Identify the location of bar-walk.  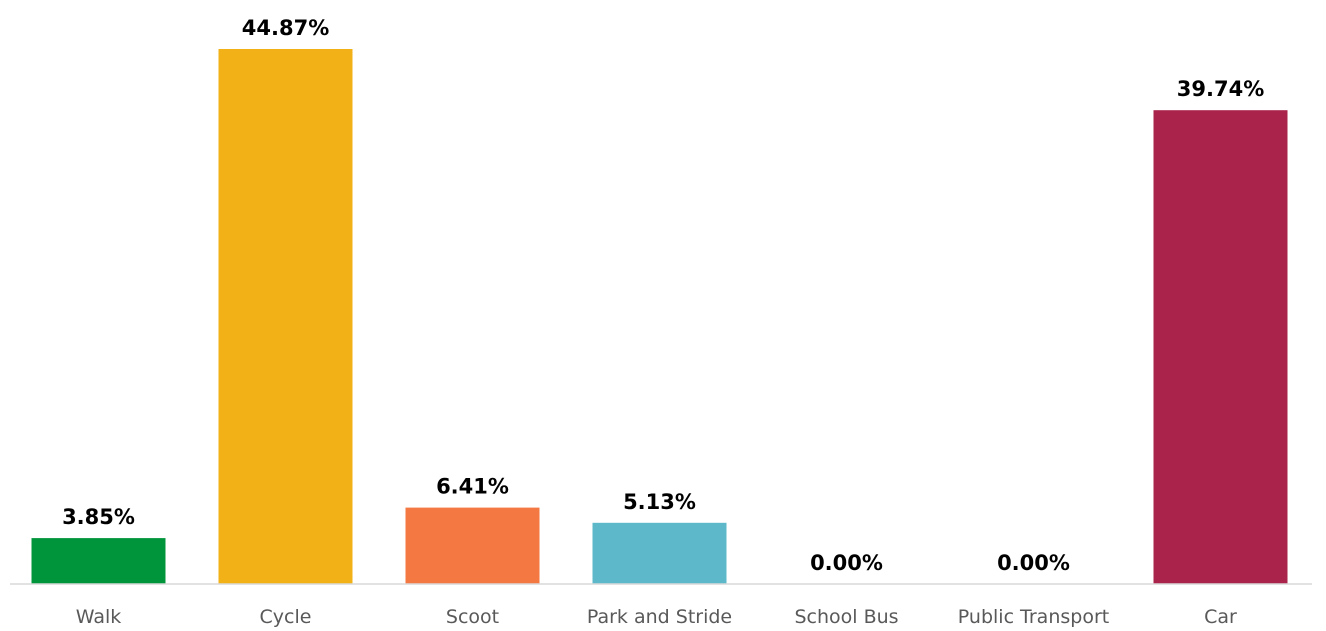
(98, 561).